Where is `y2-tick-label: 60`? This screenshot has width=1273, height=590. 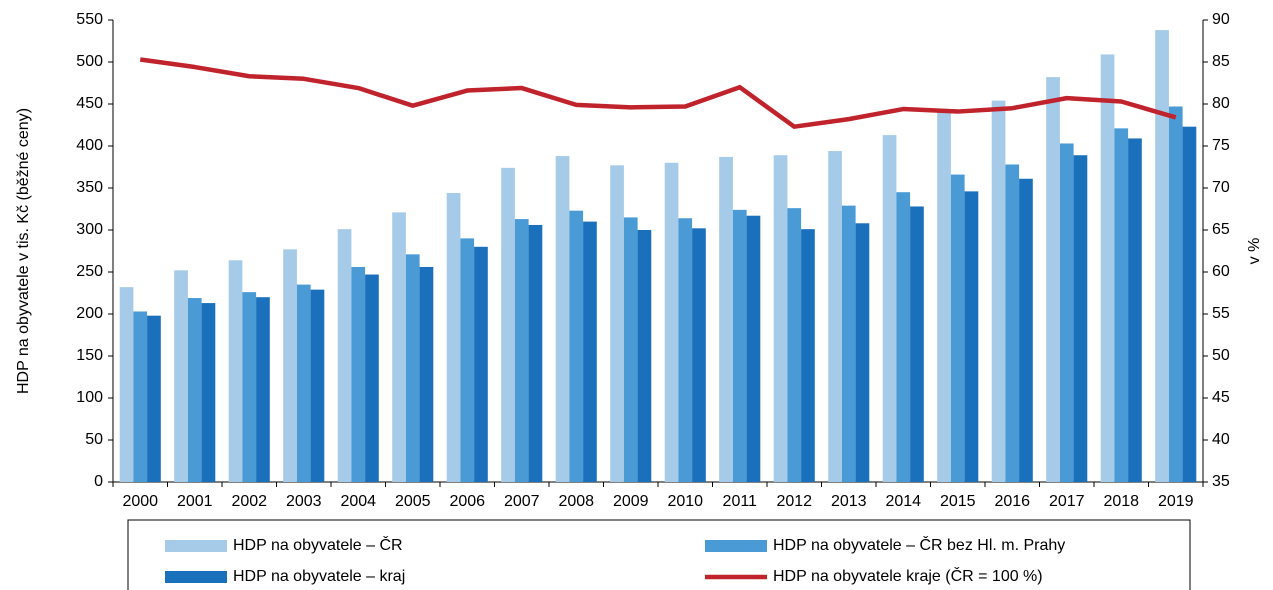
y2-tick-label: 60 is located at coordinates (1221, 271).